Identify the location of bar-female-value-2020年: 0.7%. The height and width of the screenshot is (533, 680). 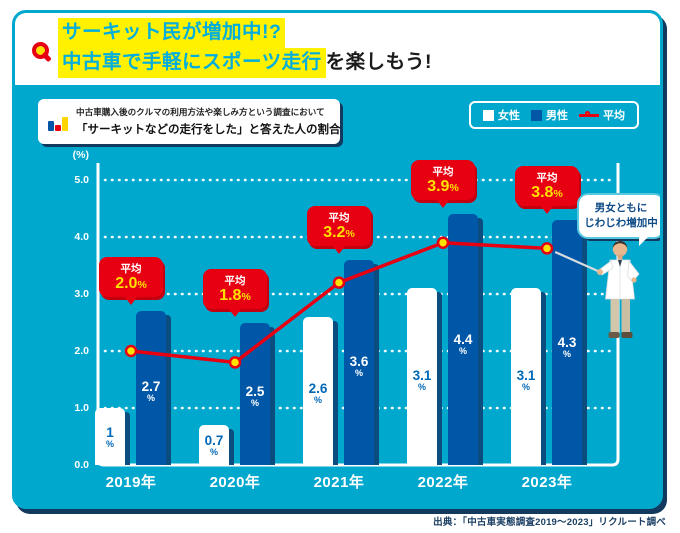
(214, 445).